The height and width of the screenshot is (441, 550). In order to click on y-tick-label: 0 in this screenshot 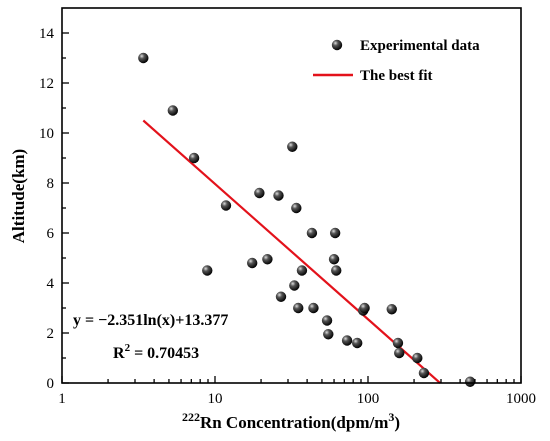, I will do `click(51, 384)`.